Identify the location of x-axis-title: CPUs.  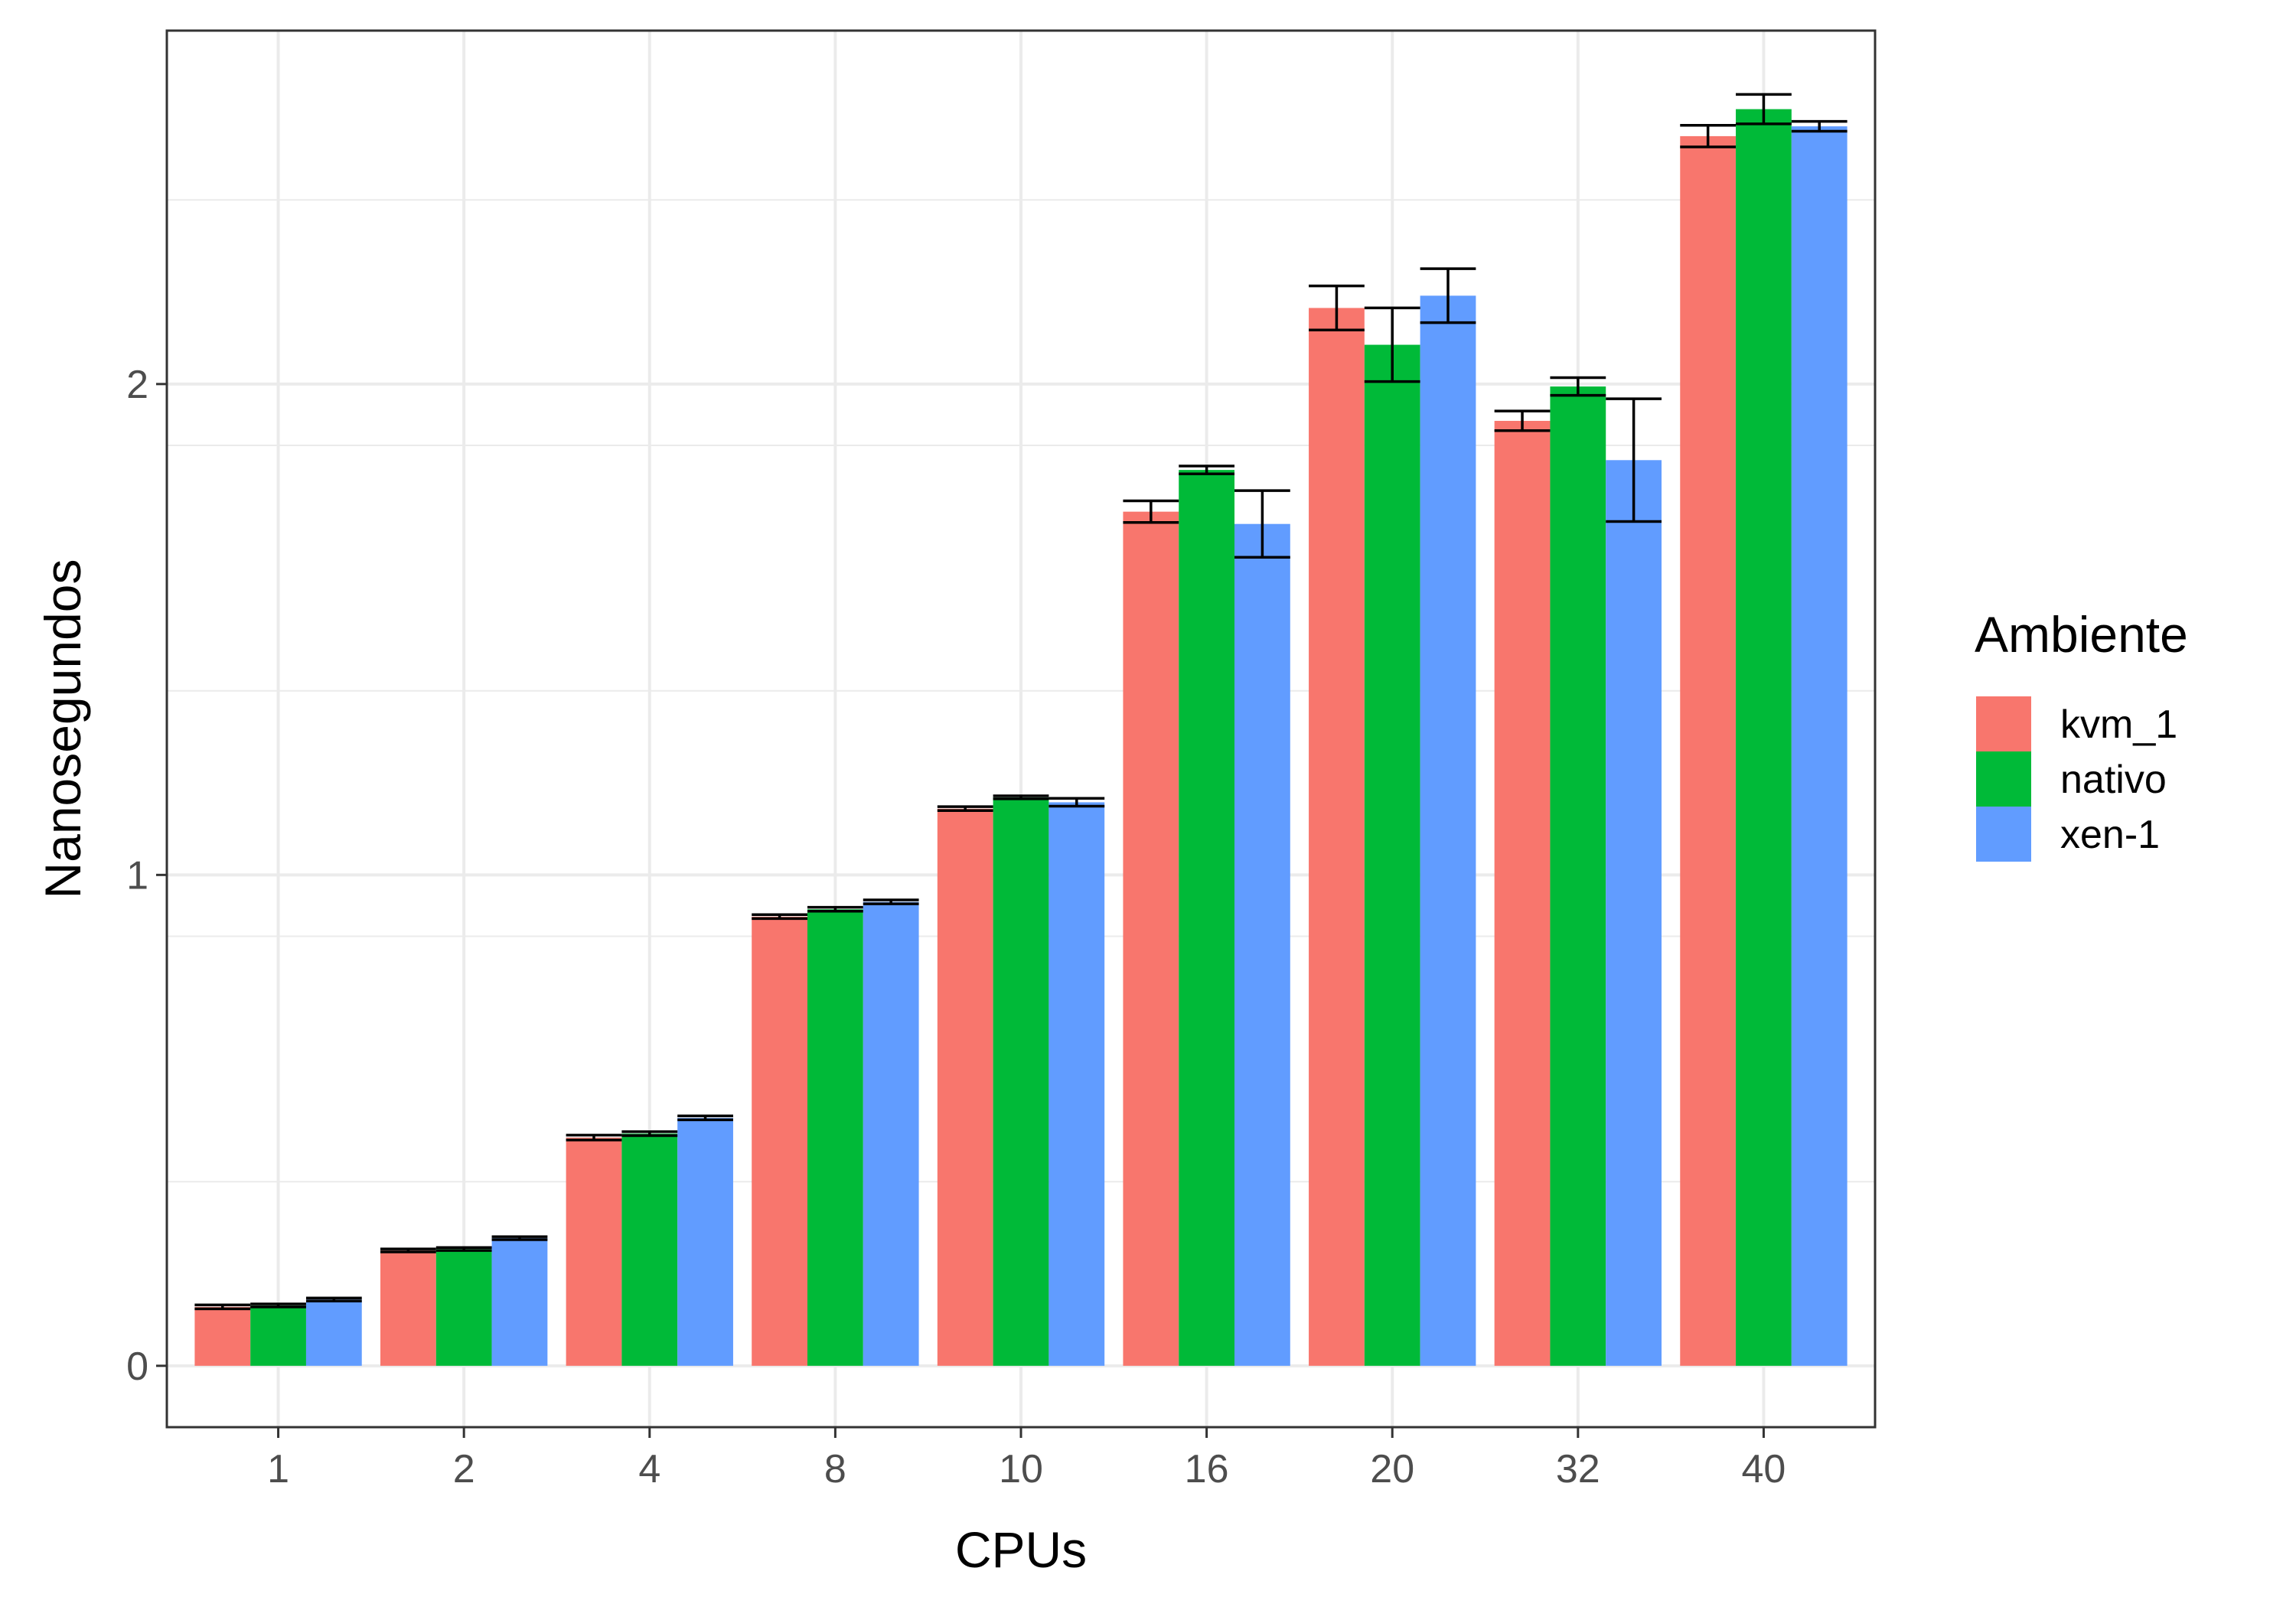
(1021, 1549).